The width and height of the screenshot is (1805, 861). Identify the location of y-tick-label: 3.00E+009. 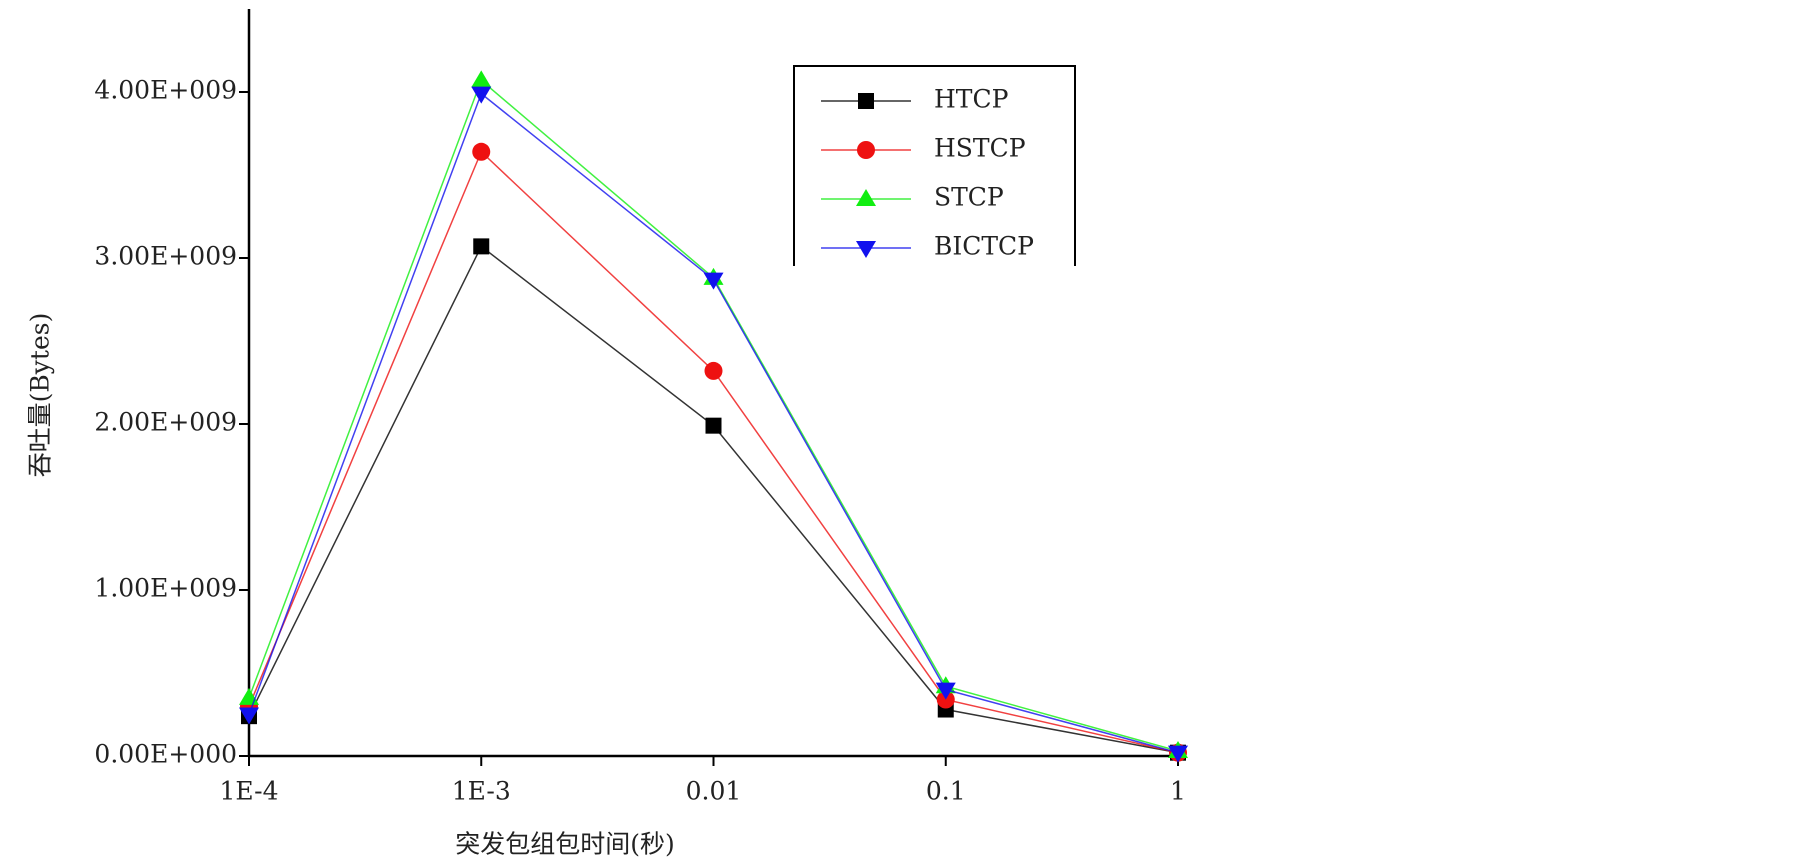
(165, 256).